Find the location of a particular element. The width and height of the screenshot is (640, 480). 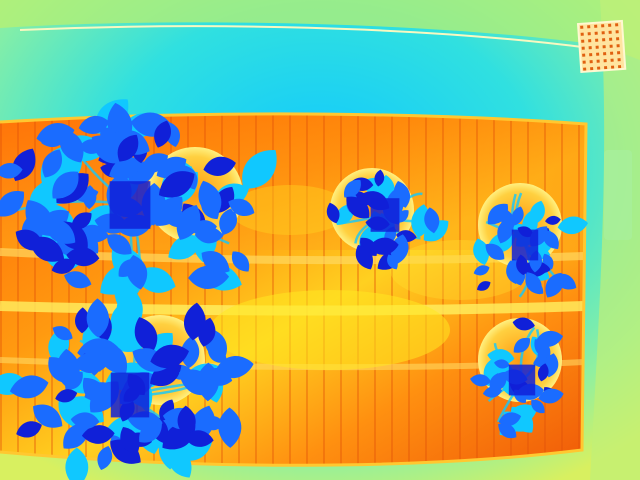

wall-vent is located at coordinates (618, 195).